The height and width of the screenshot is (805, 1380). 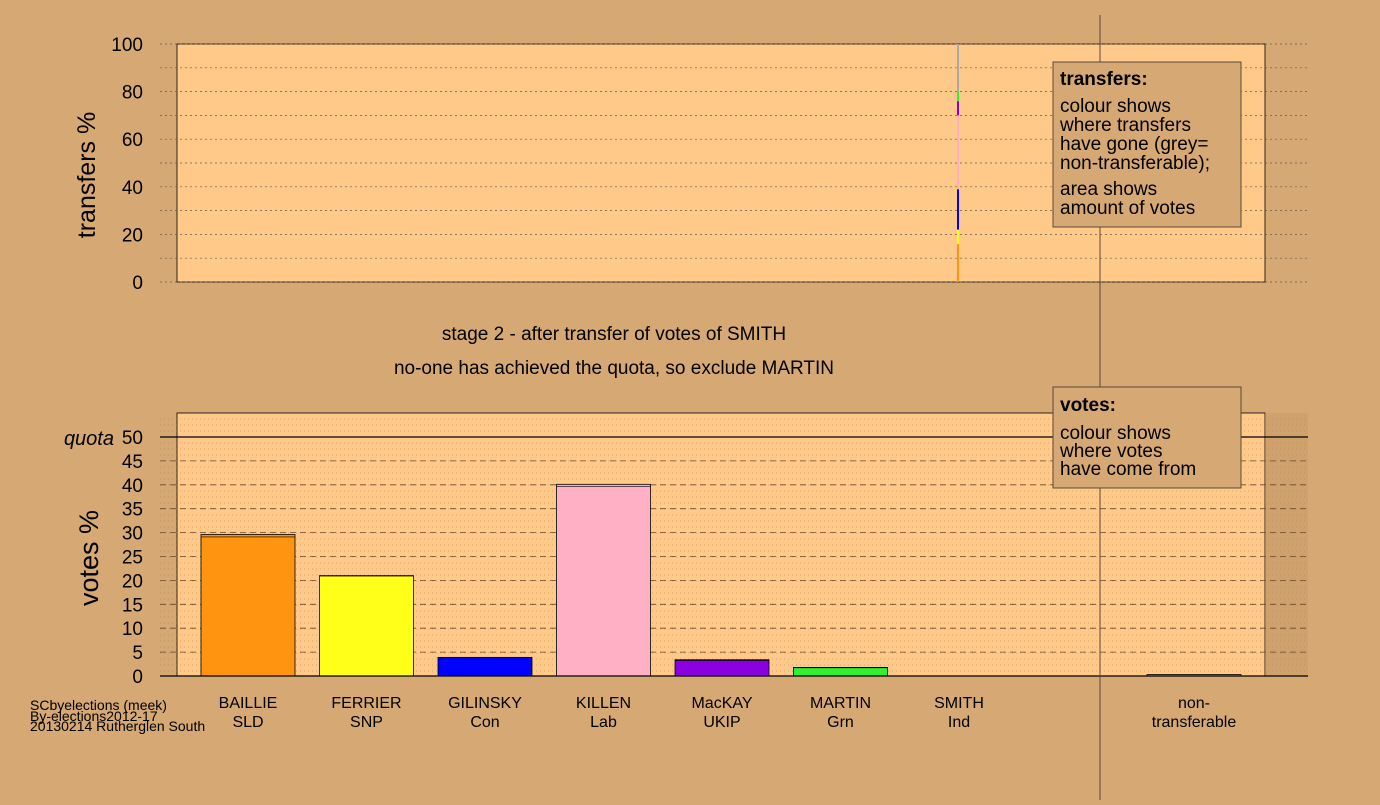 I want to click on transfer-segment-non-transferable, so click(x=958, y=68).